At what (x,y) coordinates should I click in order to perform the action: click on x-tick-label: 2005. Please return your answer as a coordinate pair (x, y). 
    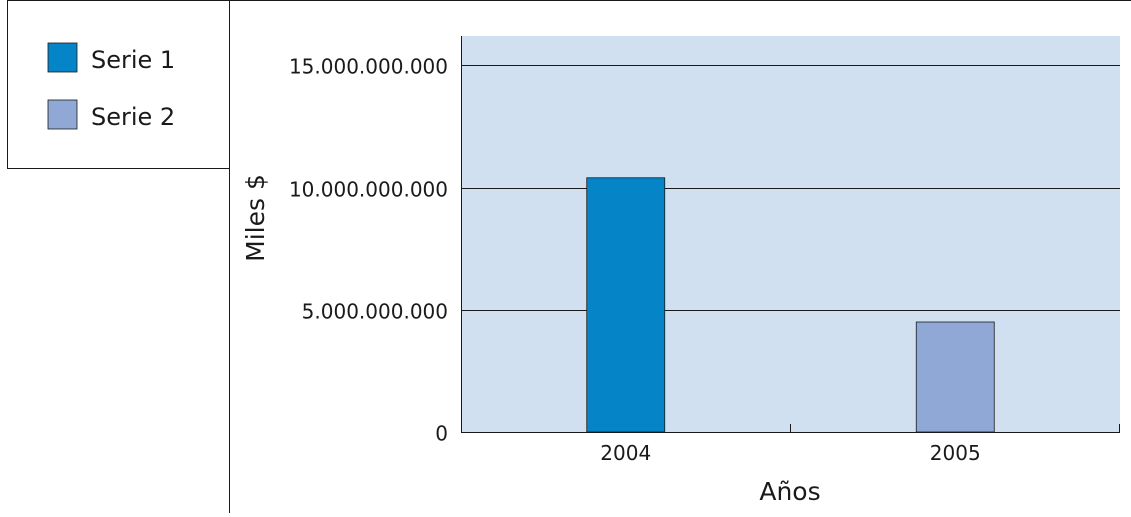
    Looking at the image, I should click on (955, 453).